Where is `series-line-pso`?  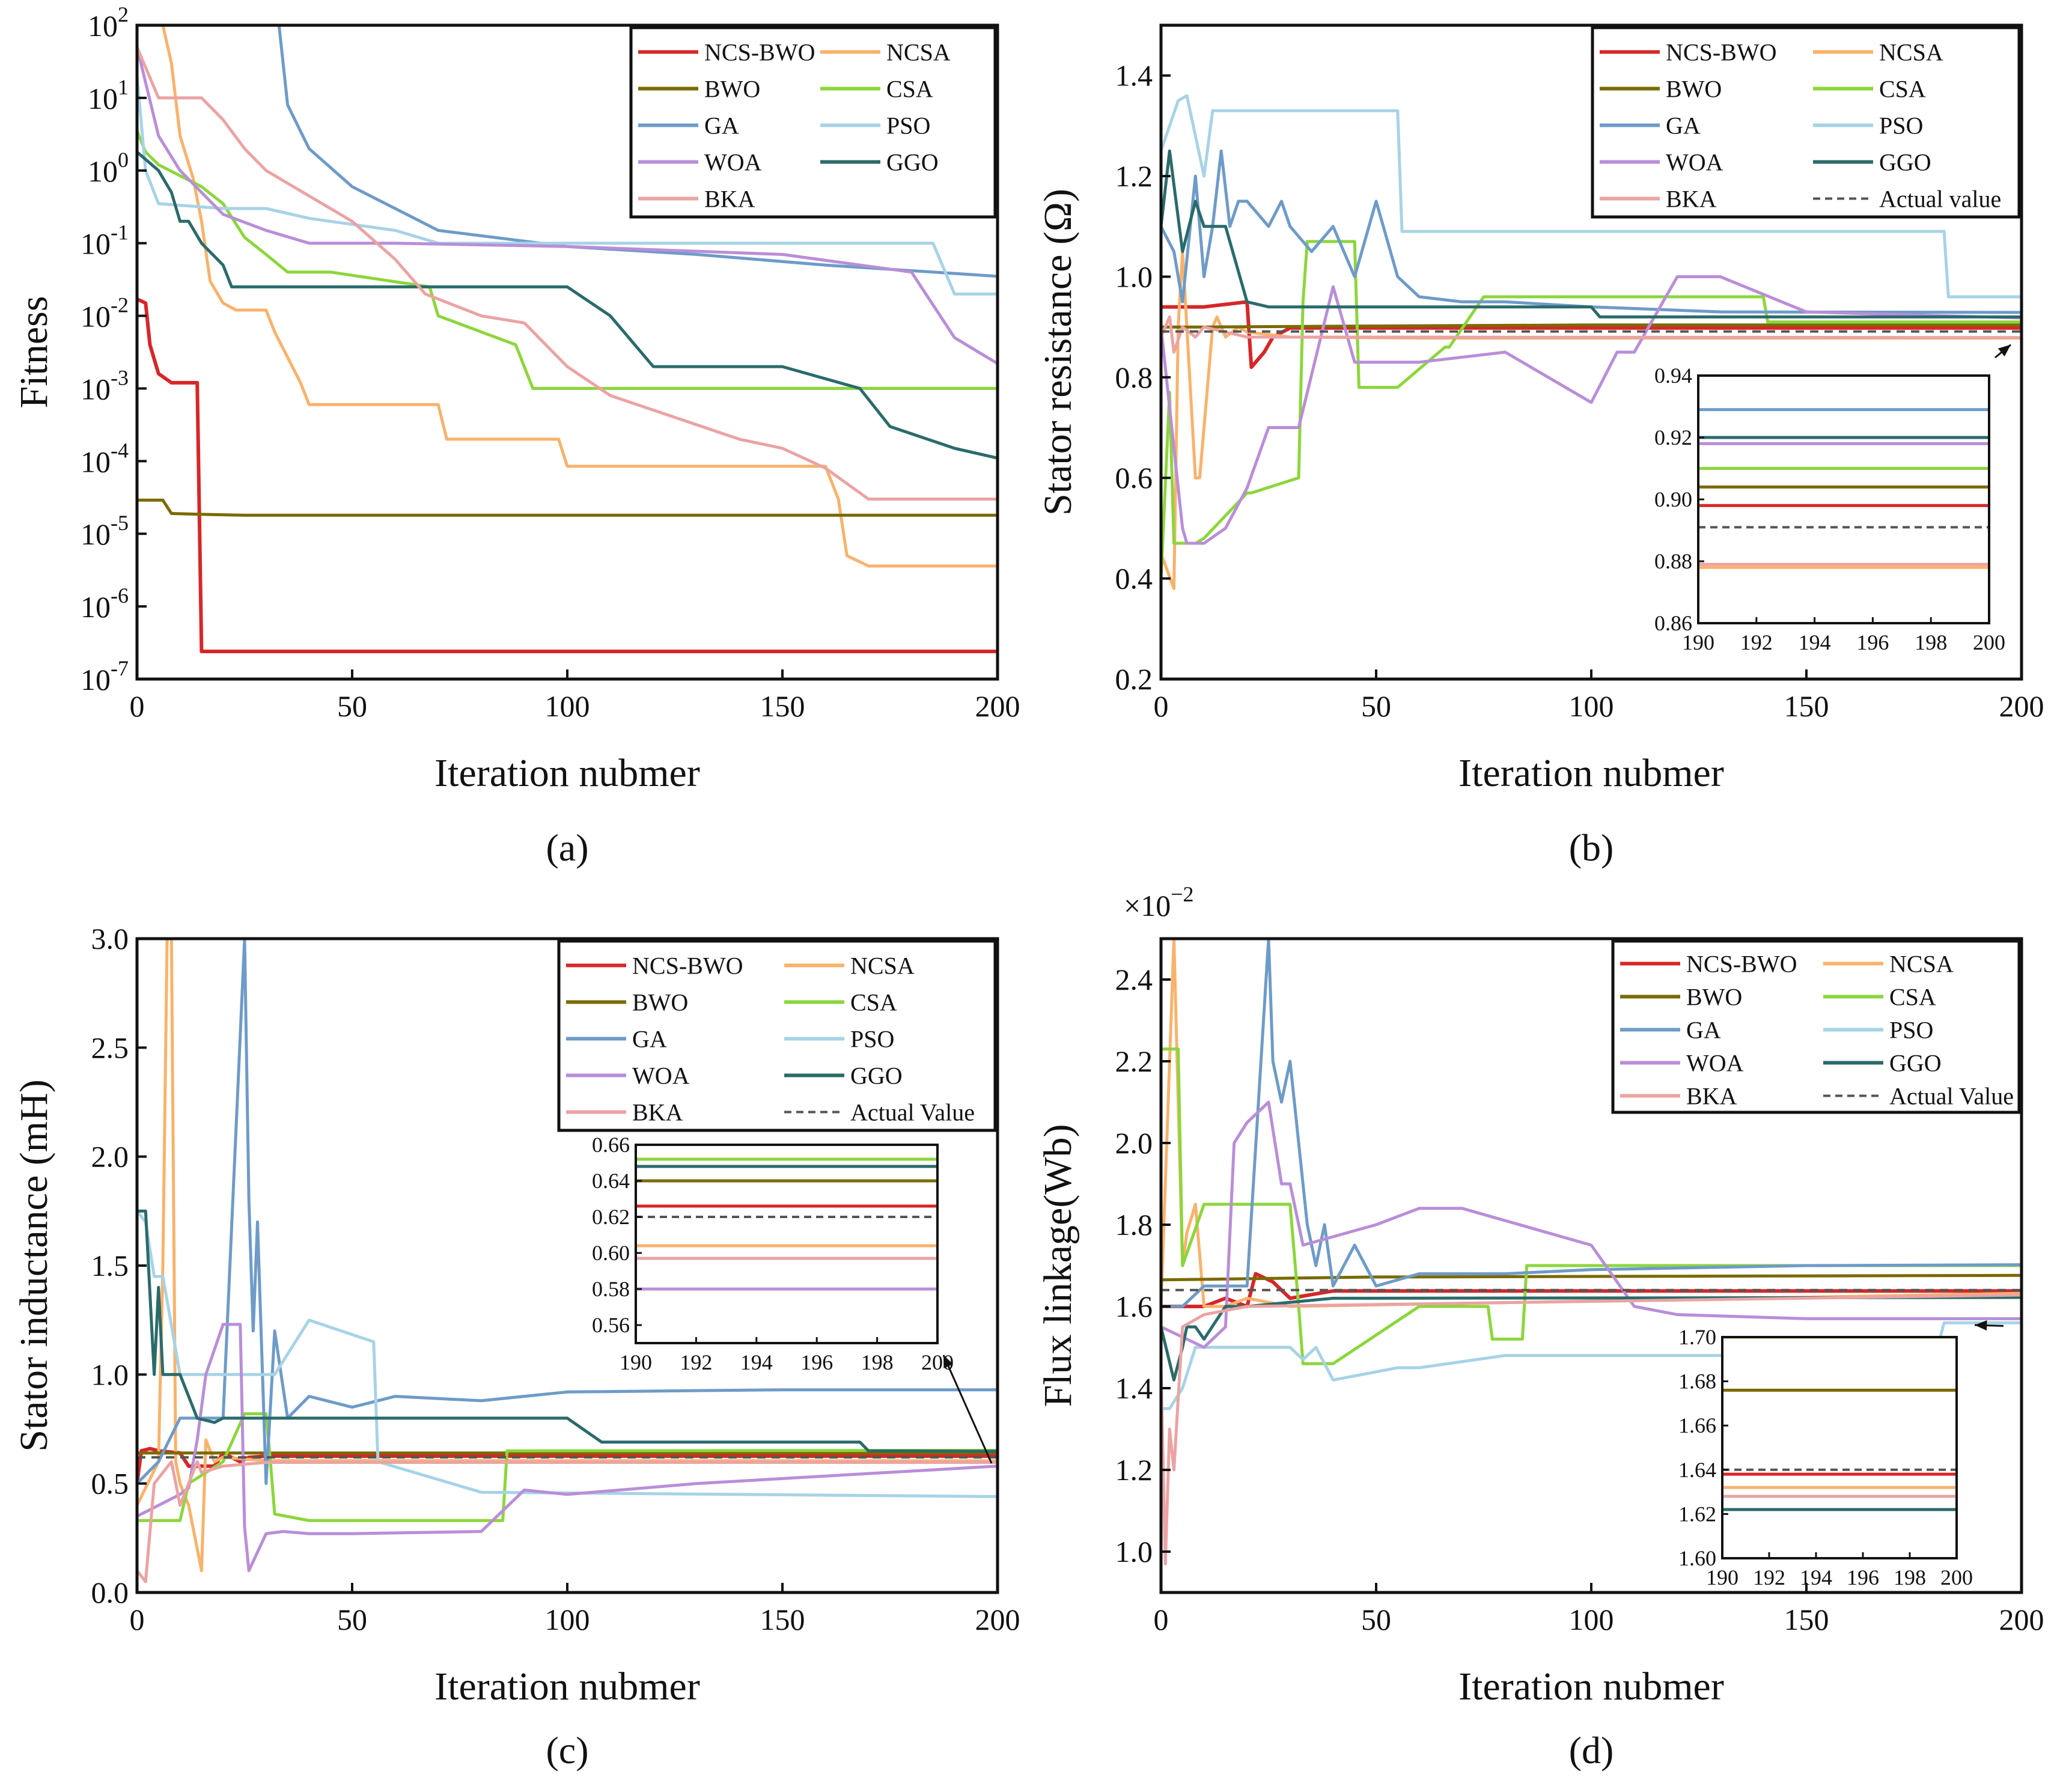
series-line-pso is located at coordinates (1591, 196).